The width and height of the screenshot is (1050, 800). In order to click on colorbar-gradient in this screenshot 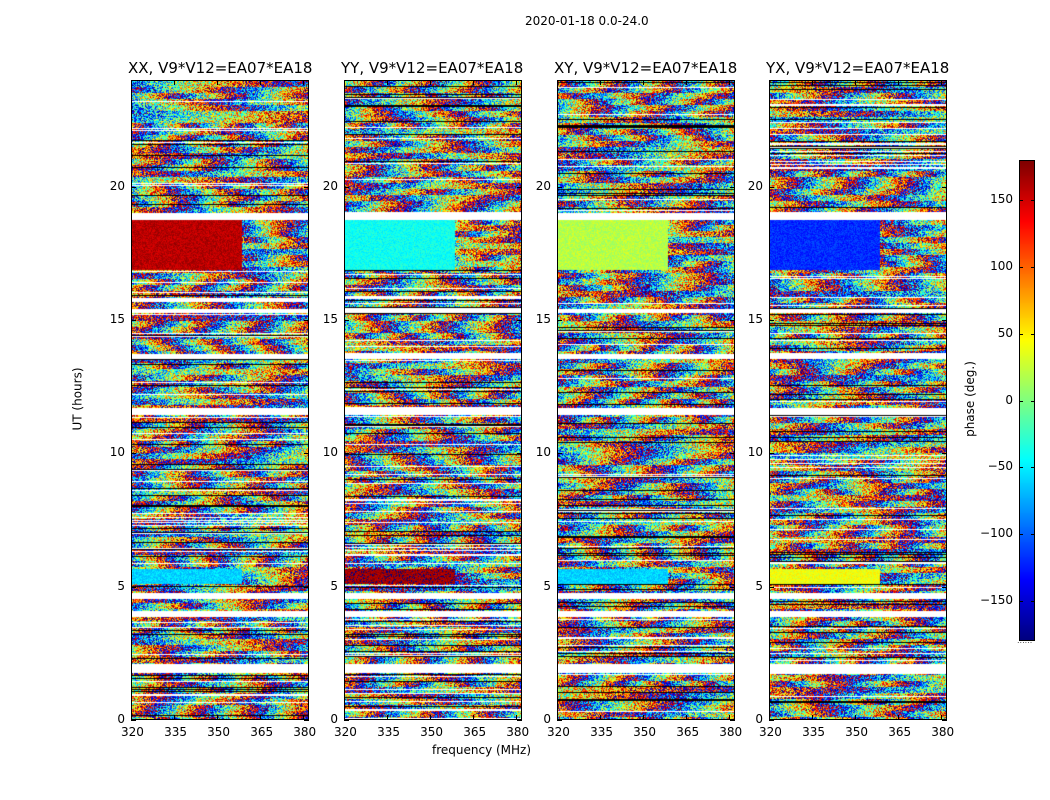, I will do `click(1027, 400)`.